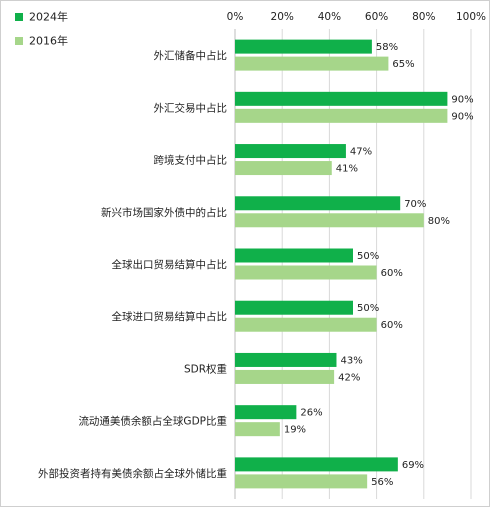 This screenshot has height=510, width=492. I want to click on data-label: 80%, so click(439, 221).